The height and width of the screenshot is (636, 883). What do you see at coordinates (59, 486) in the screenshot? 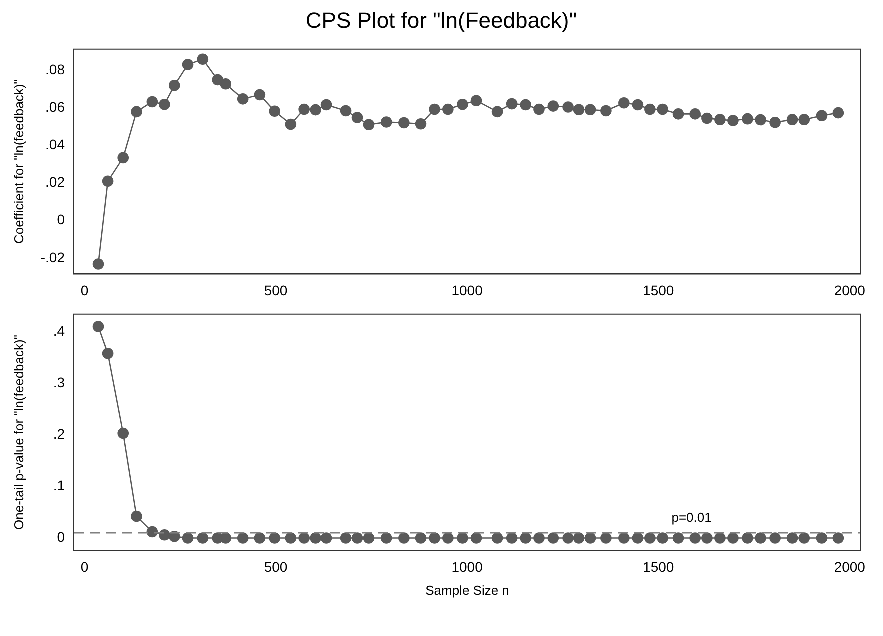
I see `y-tick-label: .1` at bounding box center [59, 486].